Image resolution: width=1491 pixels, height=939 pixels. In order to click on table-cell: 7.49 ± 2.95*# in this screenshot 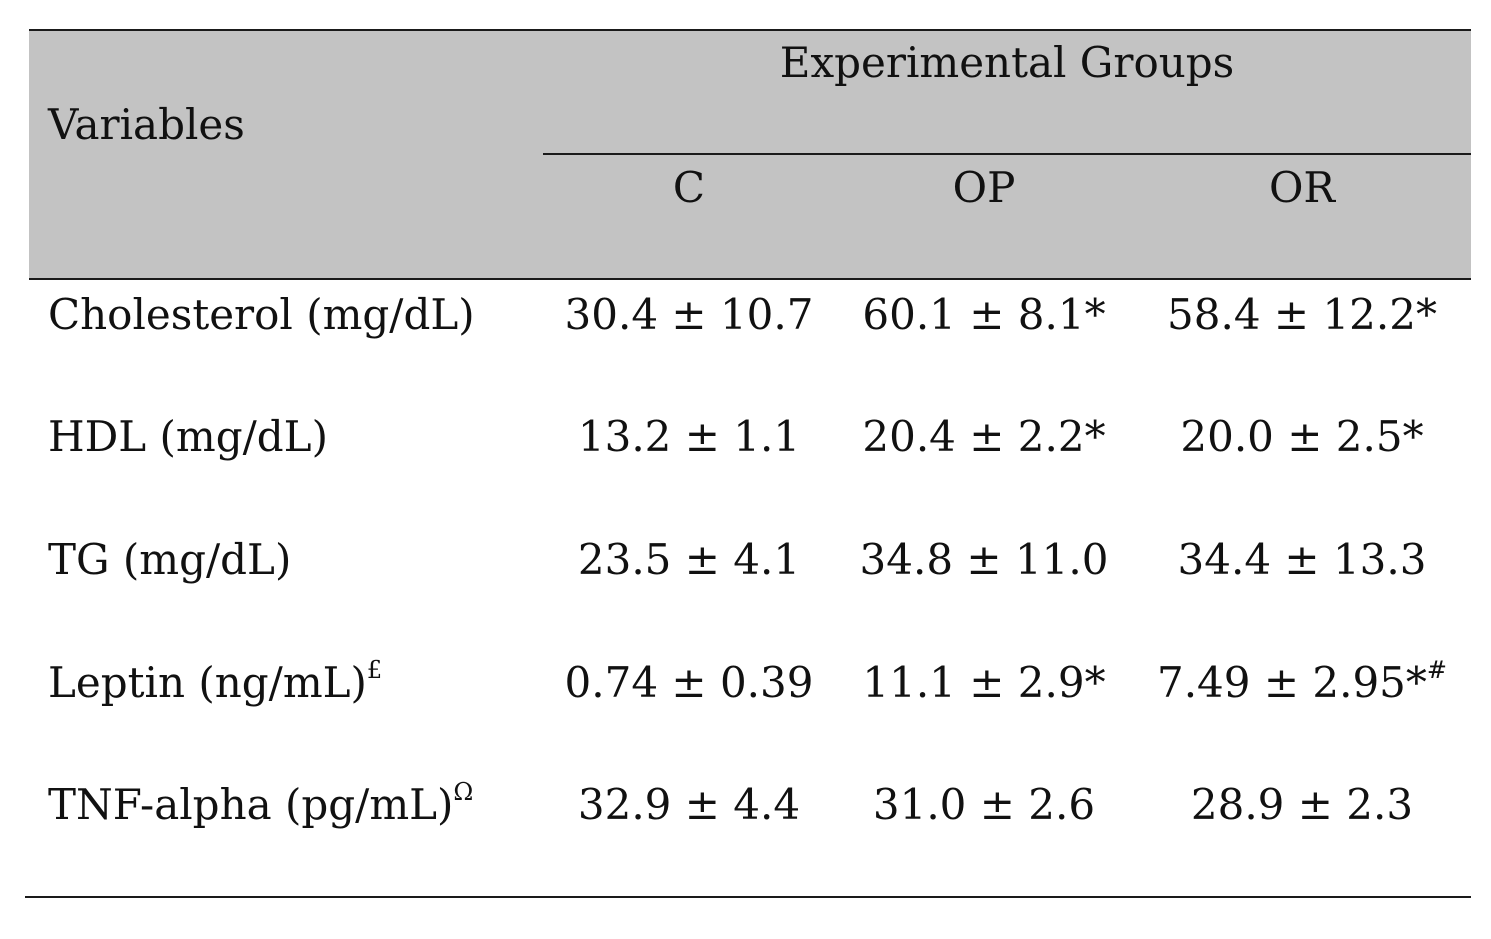, I will do `click(1302, 681)`.